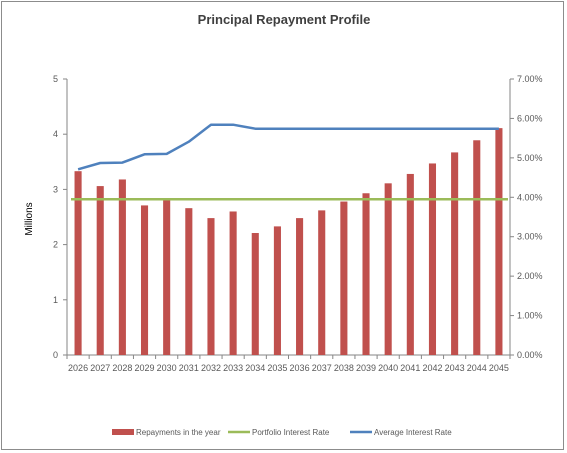 This screenshot has width=567, height=453. Describe the element at coordinates (455, 368) in the screenshot. I see `x-tick-label: 2043` at that location.